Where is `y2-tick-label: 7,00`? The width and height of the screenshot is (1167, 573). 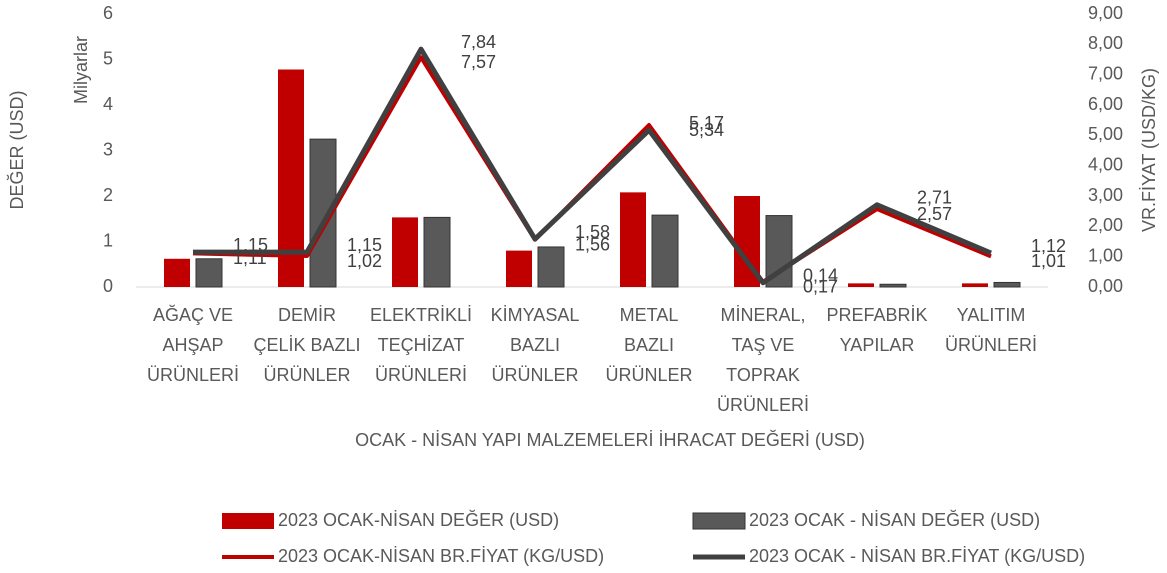 y2-tick-label: 7,00 is located at coordinates (1105, 73).